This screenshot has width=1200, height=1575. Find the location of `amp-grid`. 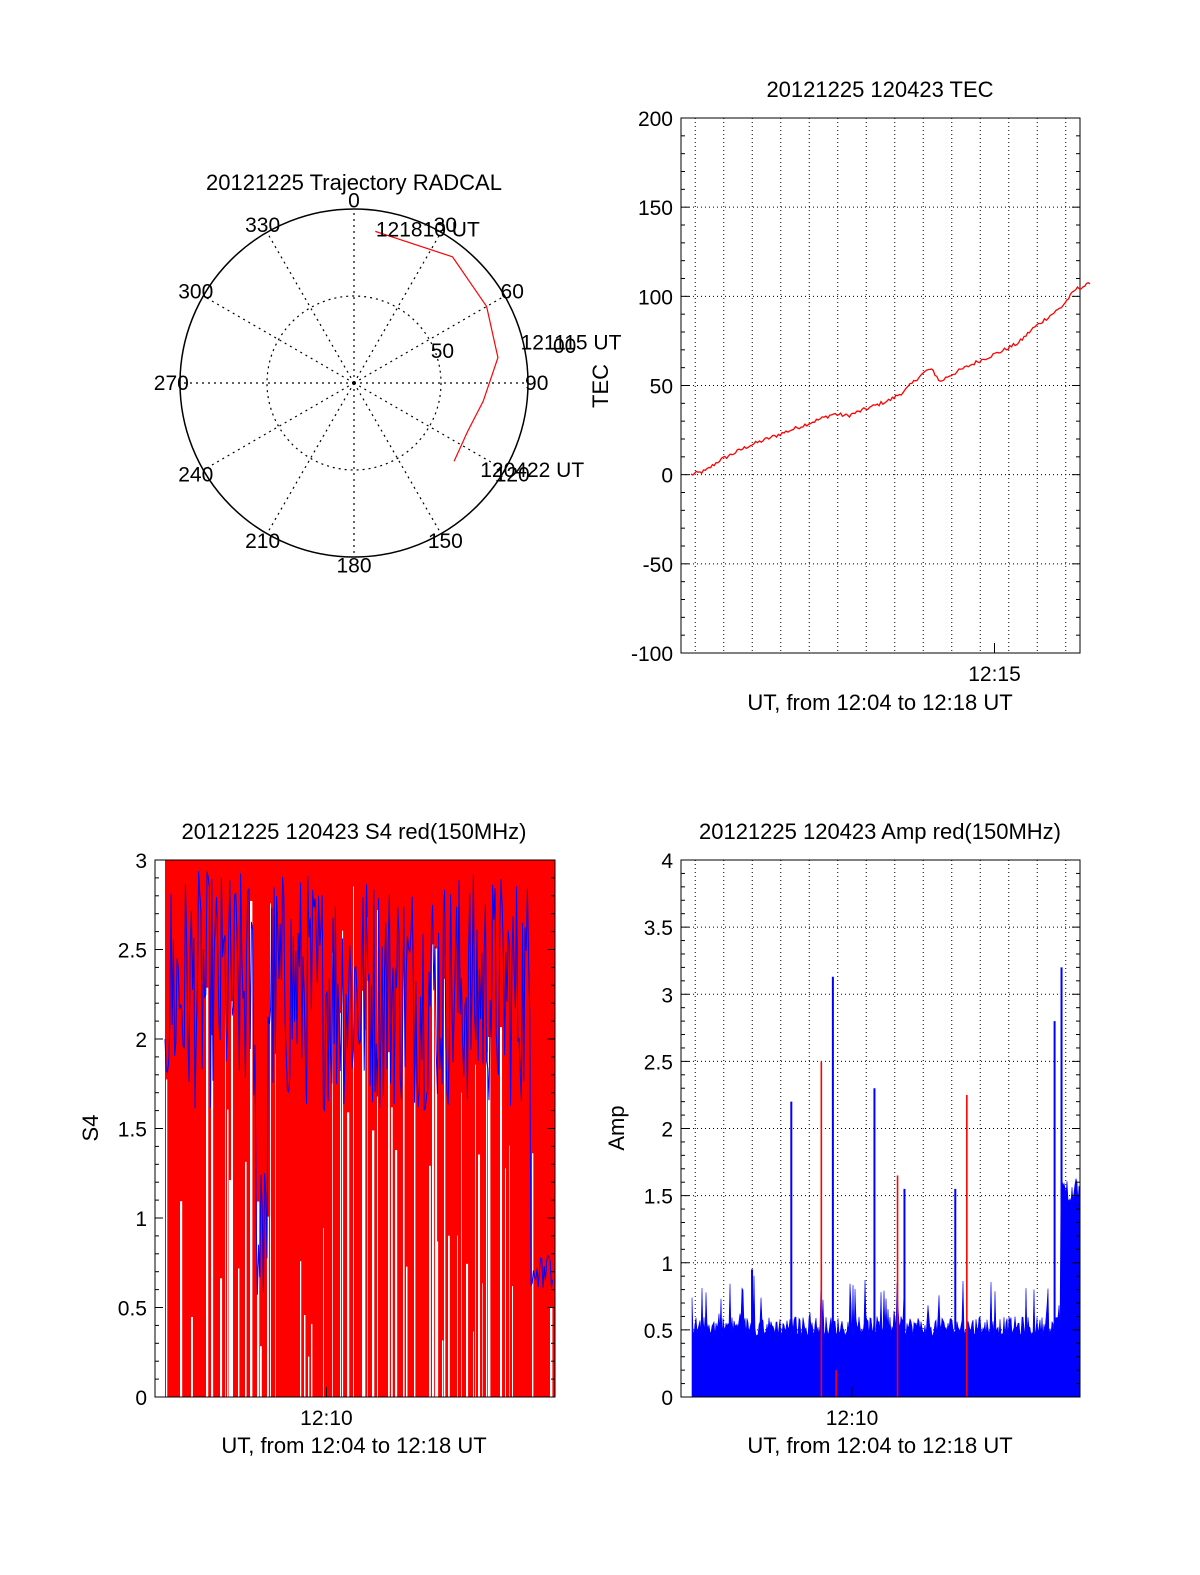

amp-grid is located at coordinates (880, 1128).